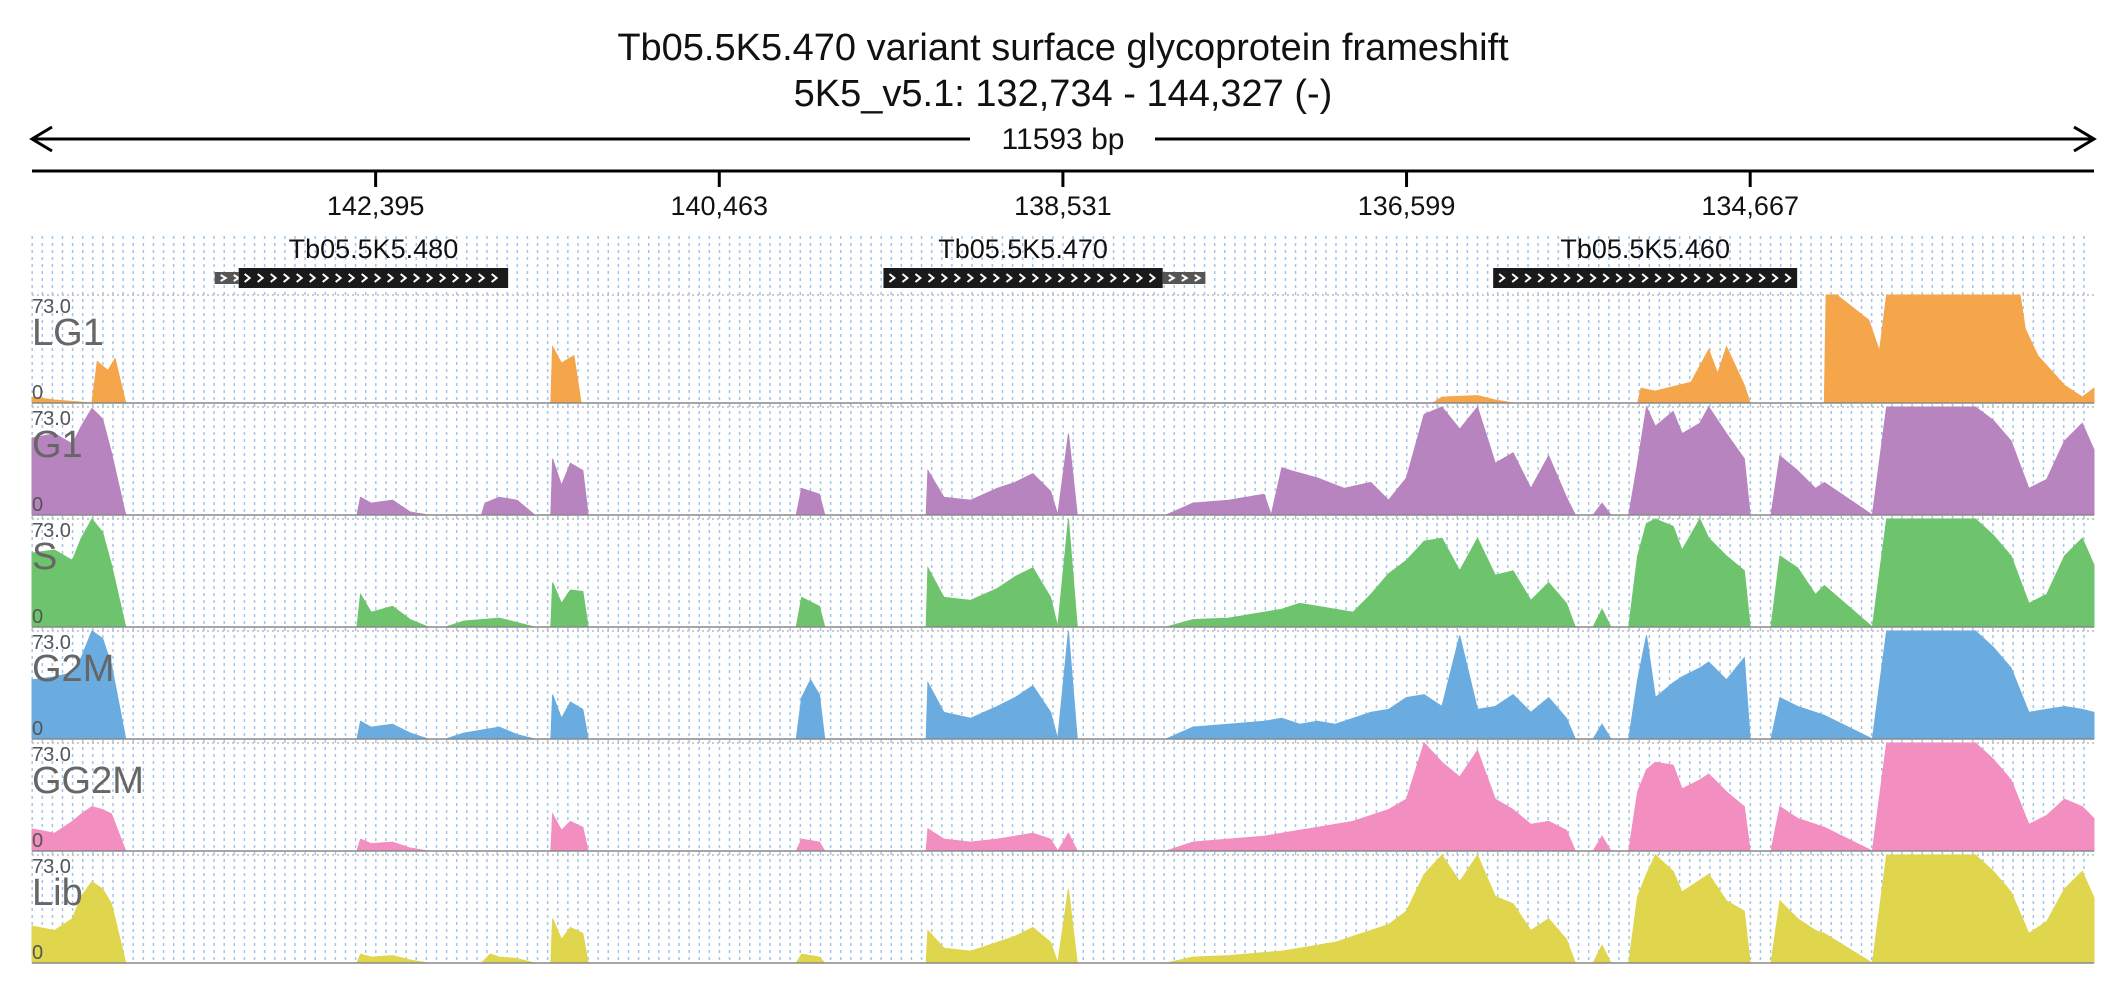  What do you see at coordinates (41, 139) in the screenshot?
I see `scale-bar-arrow-left` at bounding box center [41, 139].